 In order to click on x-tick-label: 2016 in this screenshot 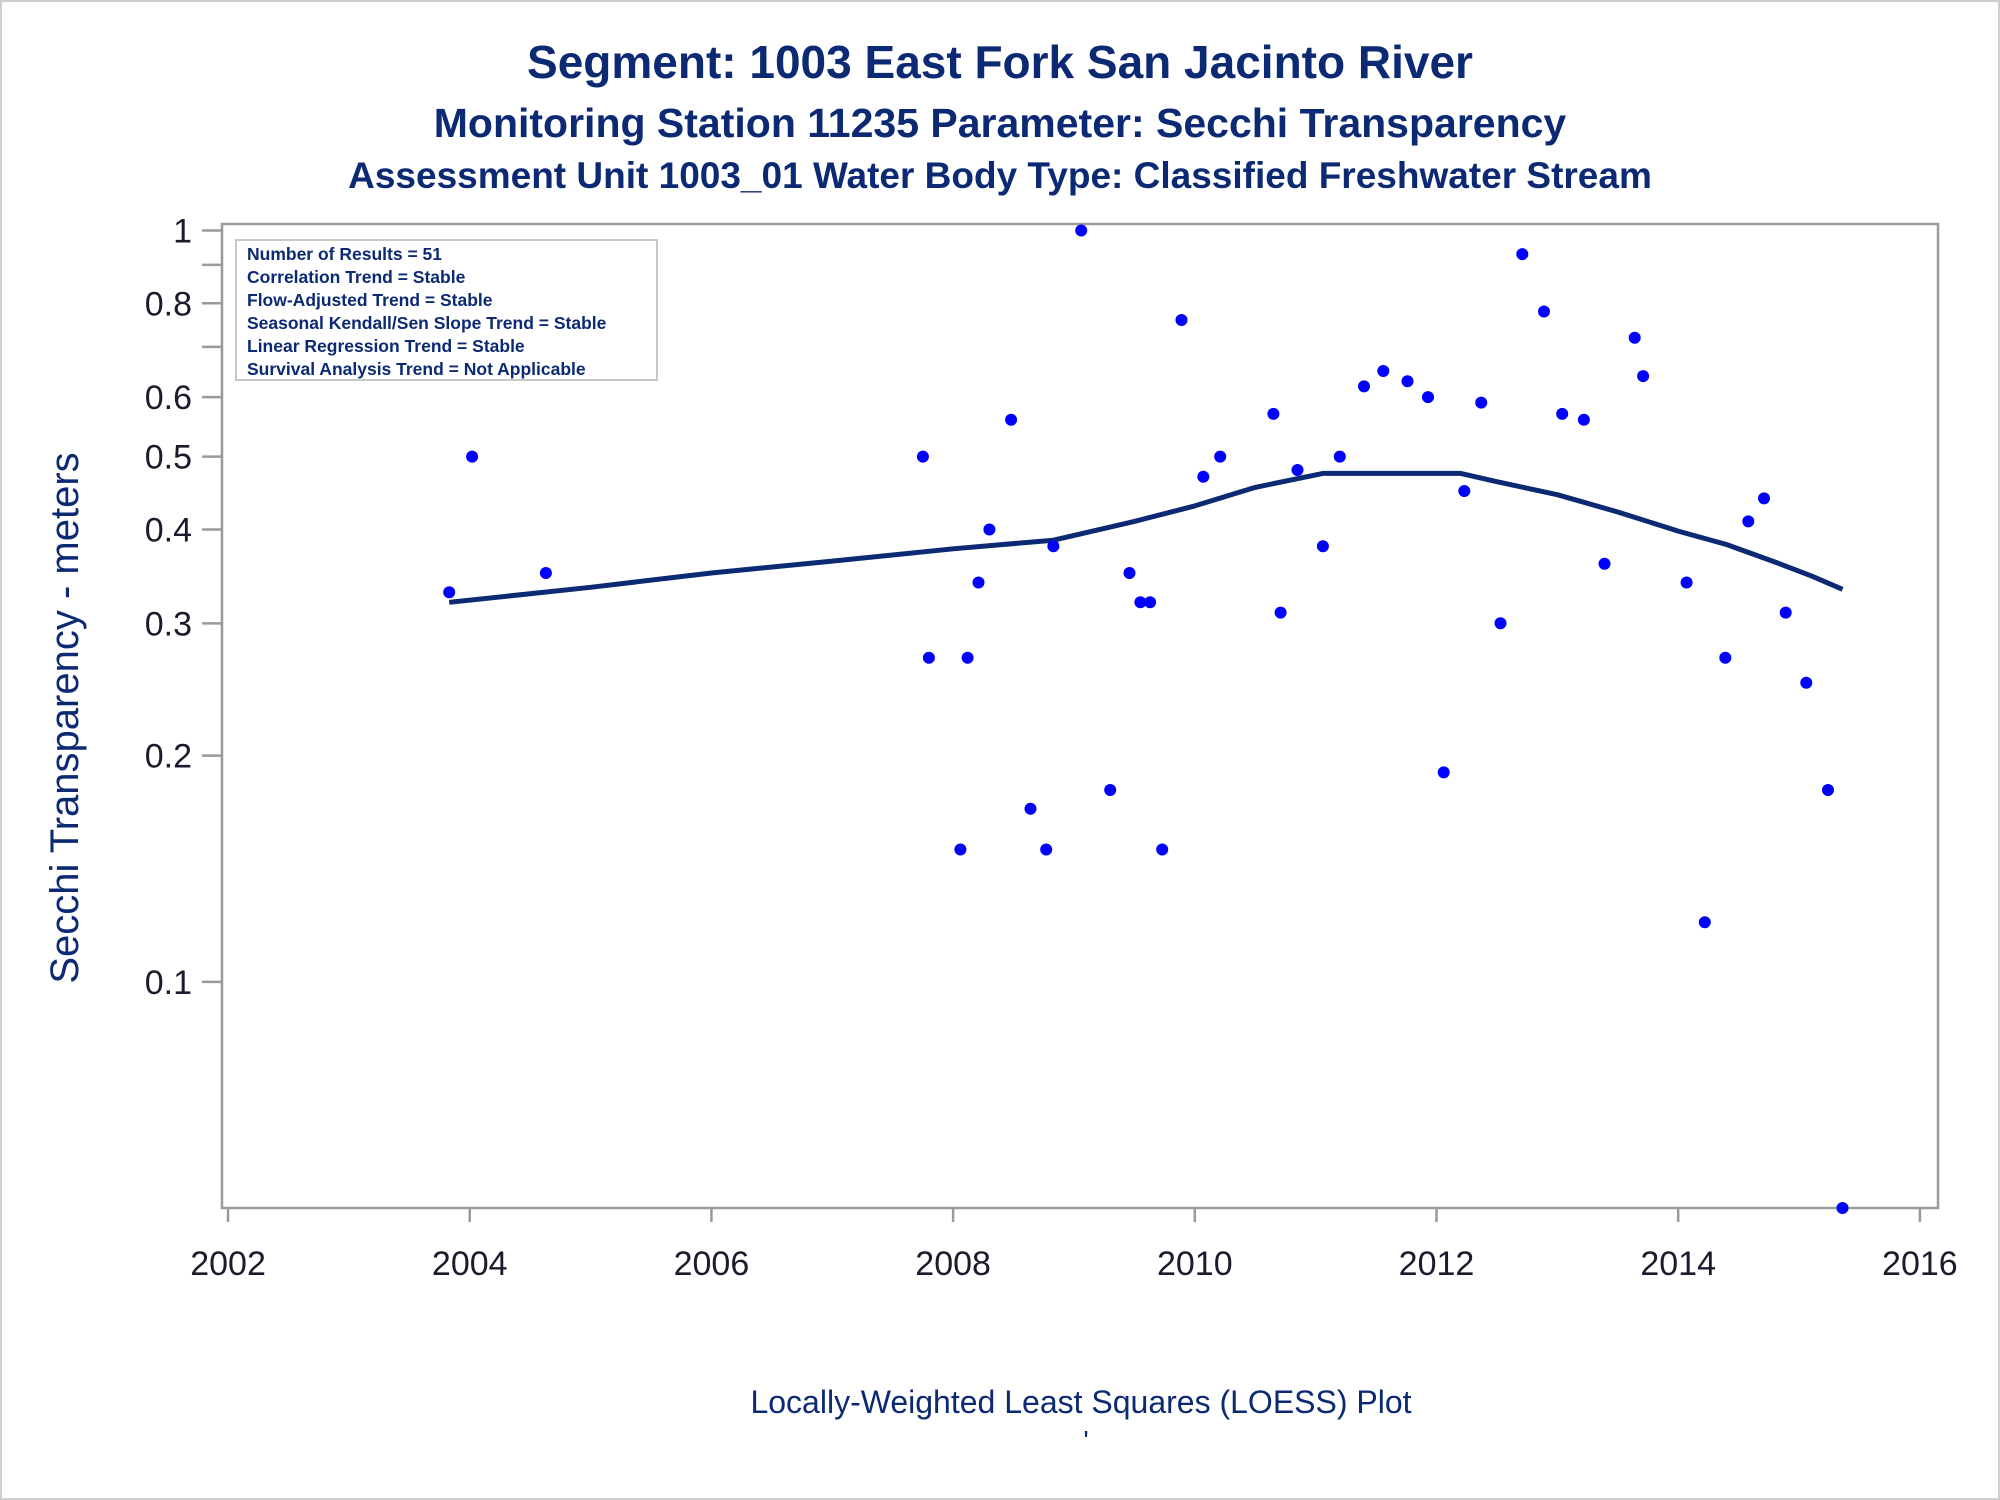, I will do `click(1920, 1264)`.